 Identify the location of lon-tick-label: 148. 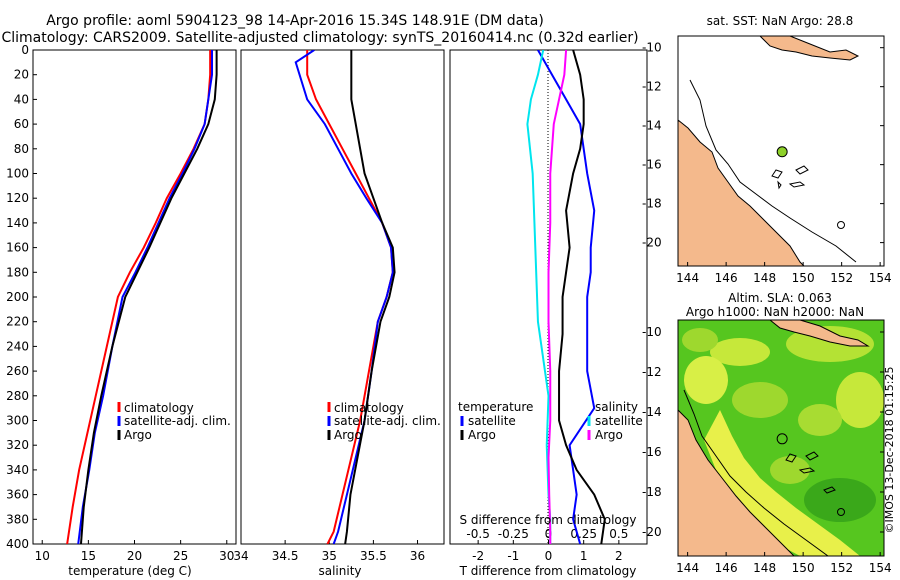
(764, 278).